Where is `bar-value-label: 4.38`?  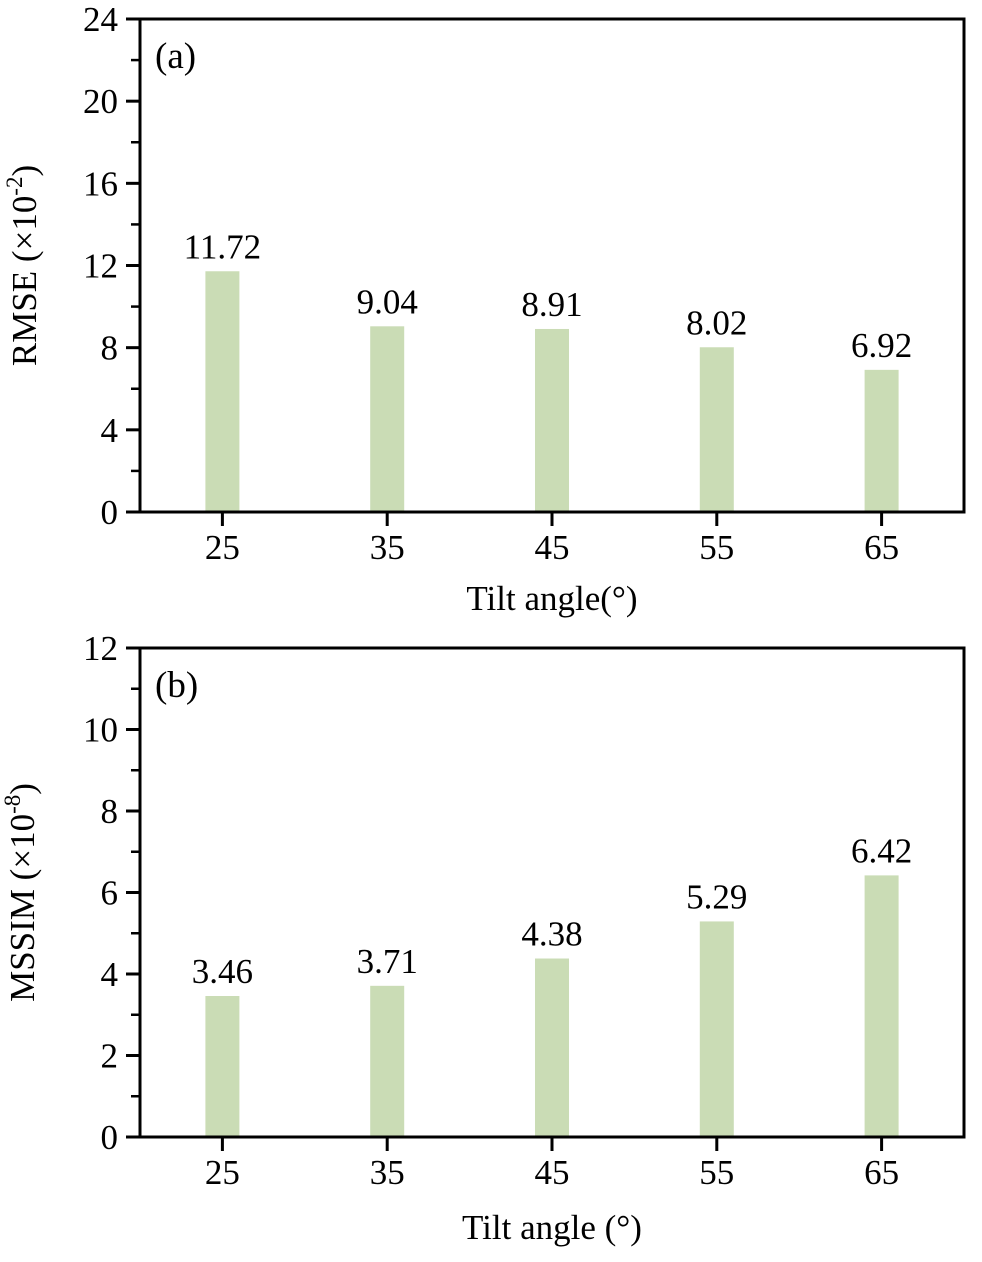 bar-value-label: 4.38 is located at coordinates (551, 934).